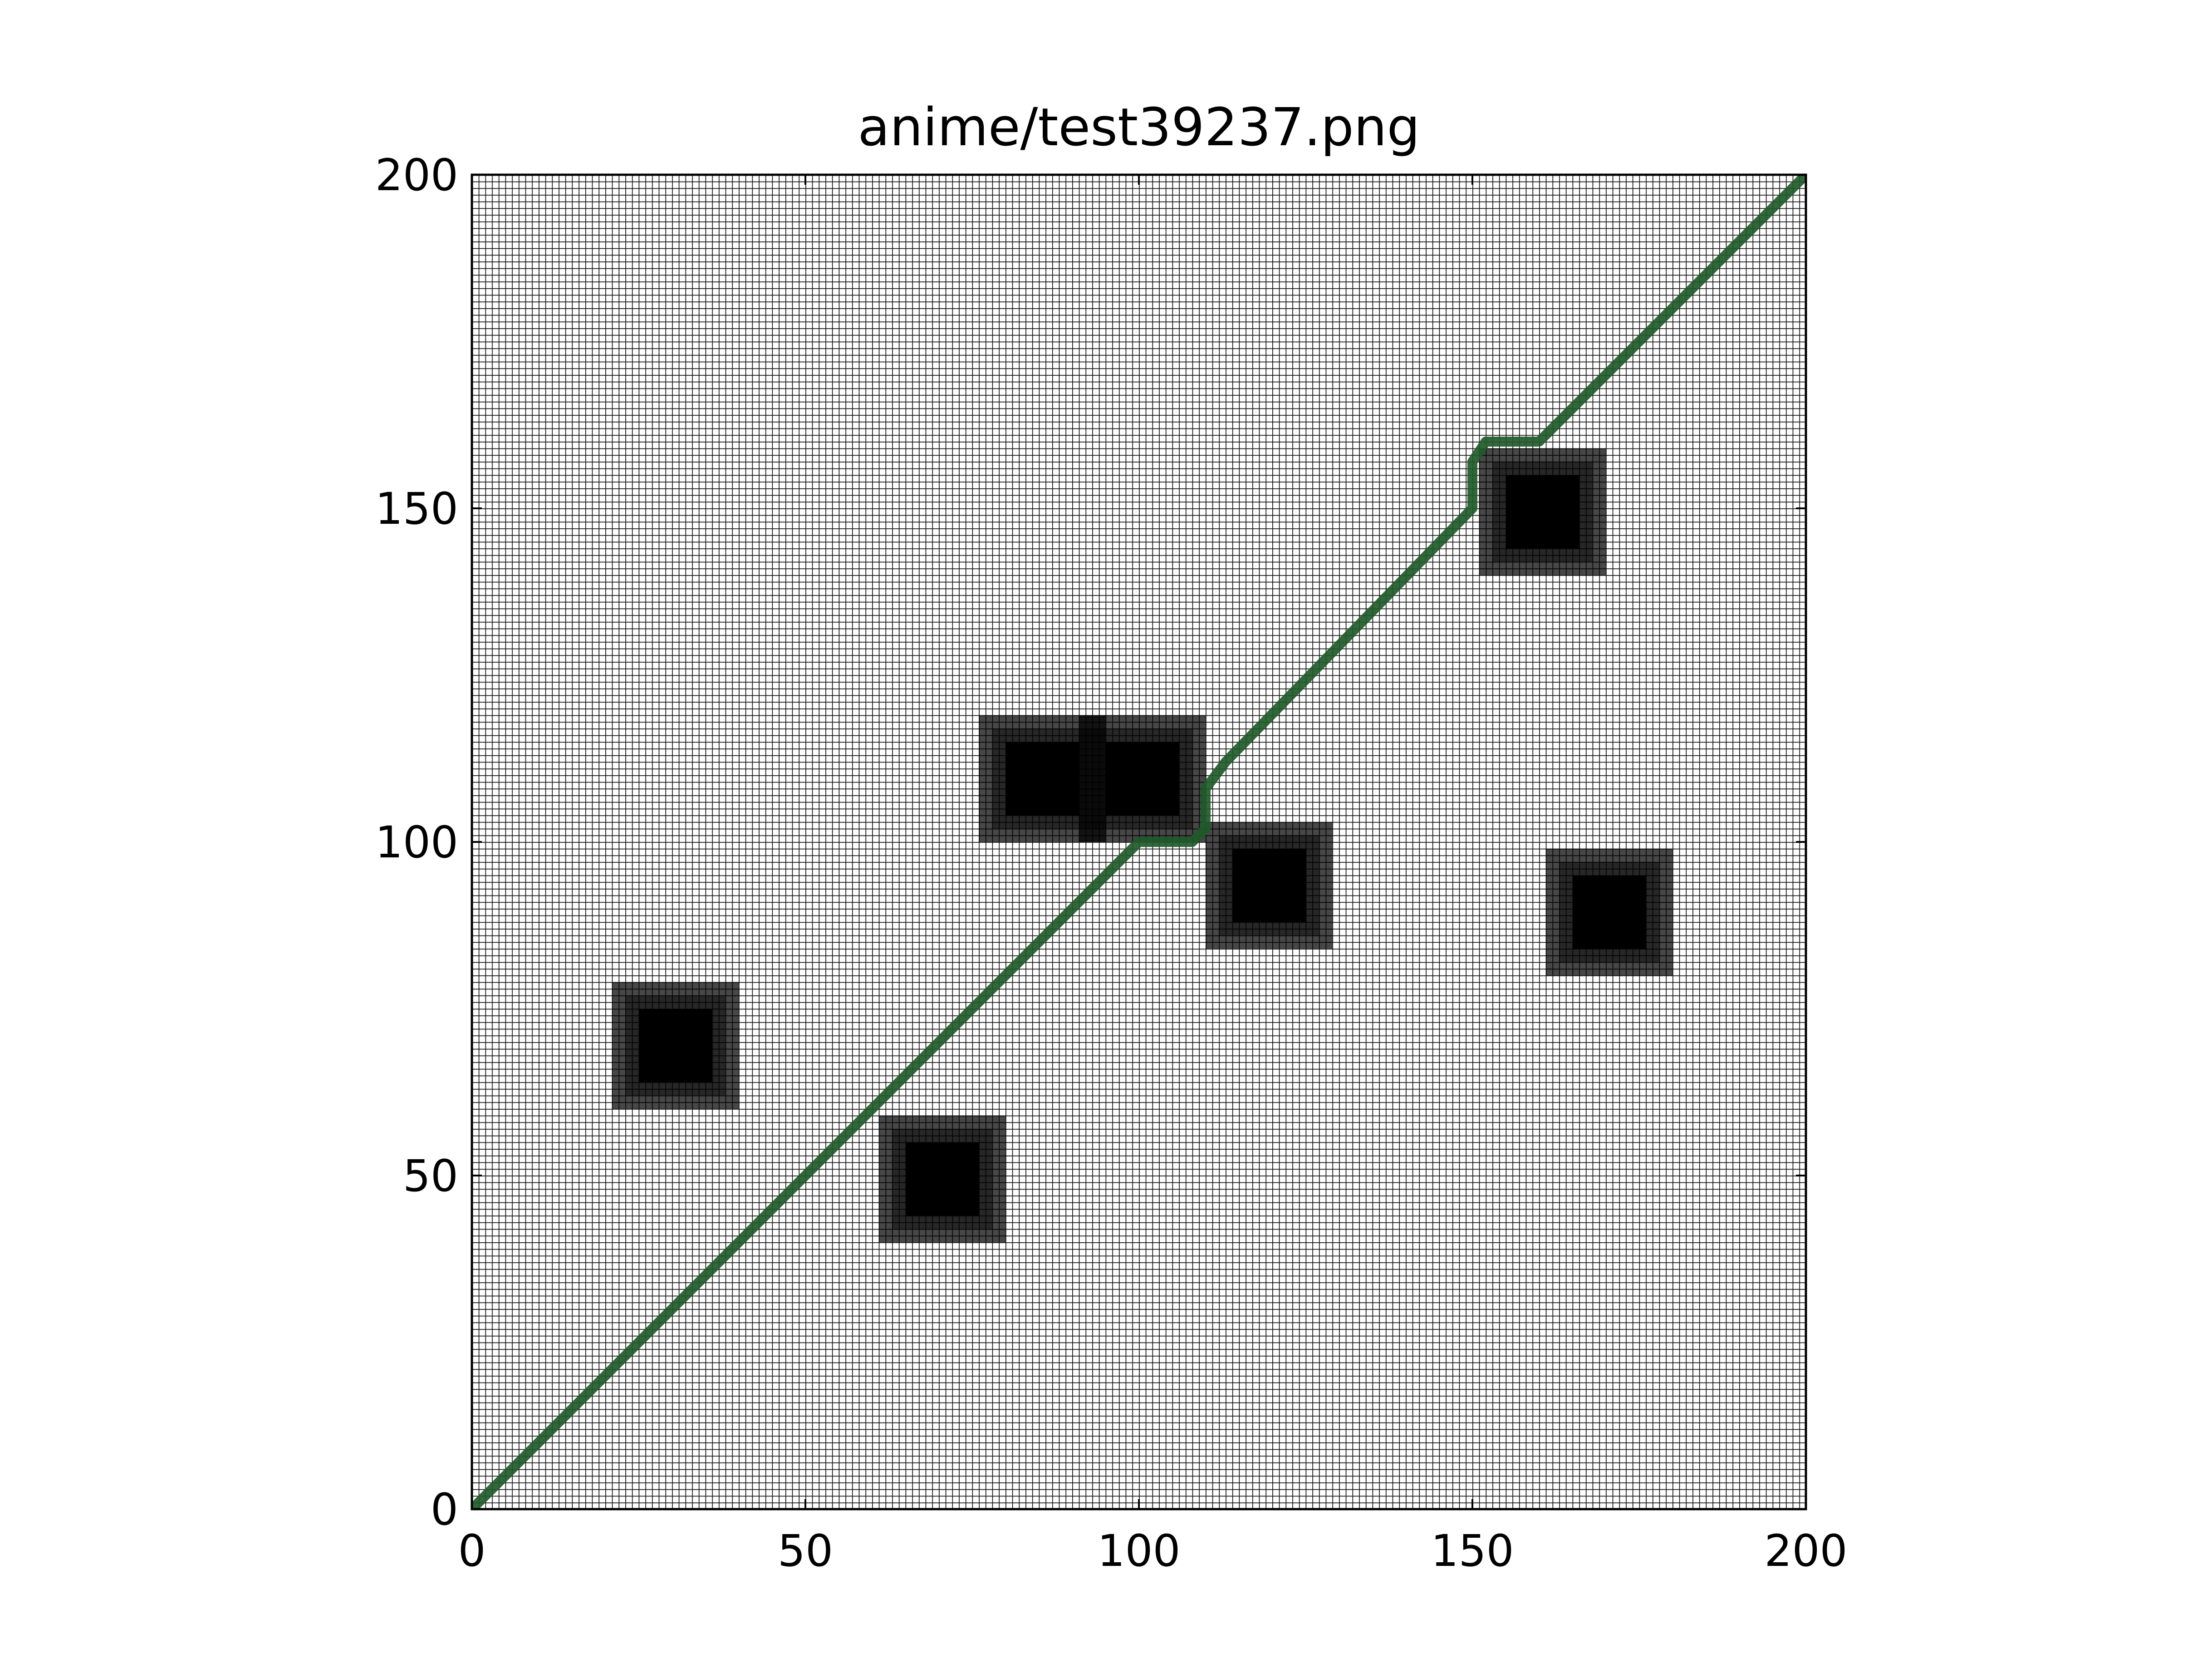 This screenshot has width=2212, height=1668. What do you see at coordinates (1139, 127) in the screenshot?
I see `chart-title: anime/test39237.png` at bounding box center [1139, 127].